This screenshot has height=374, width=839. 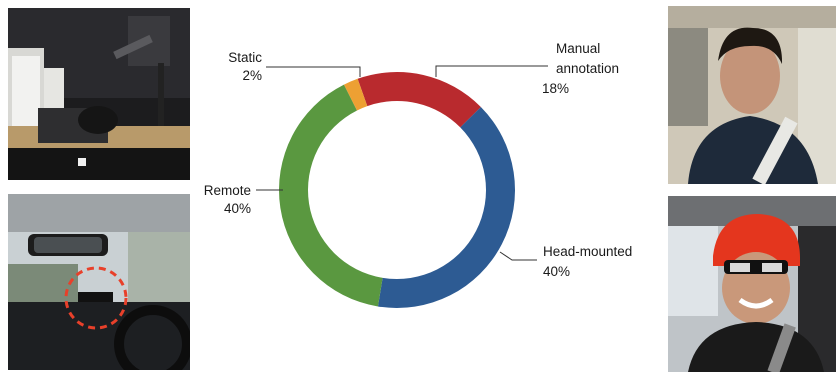 What do you see at coordinates (752, 284) in the screenshot?
I see `female-driver-photo` at bounding box center [752, 284].